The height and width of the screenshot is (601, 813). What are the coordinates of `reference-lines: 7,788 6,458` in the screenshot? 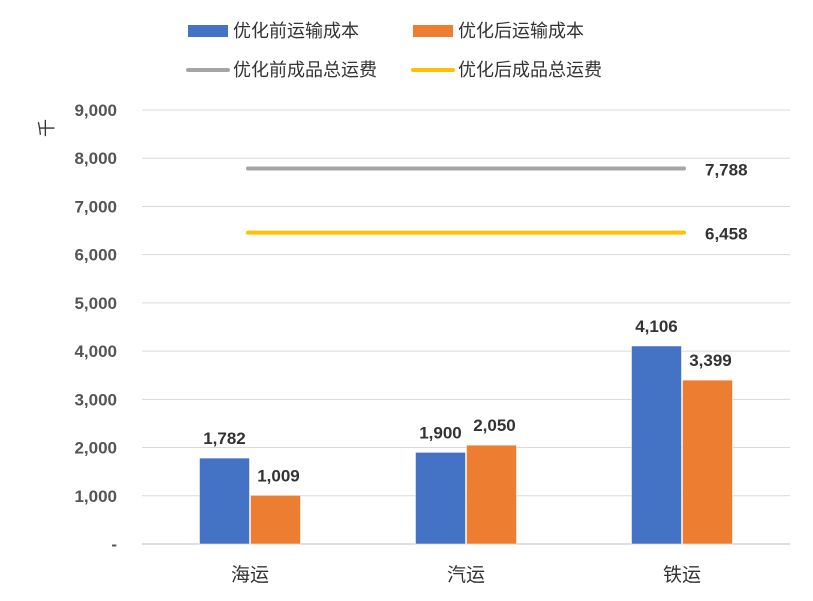 It's located at (497, 202).